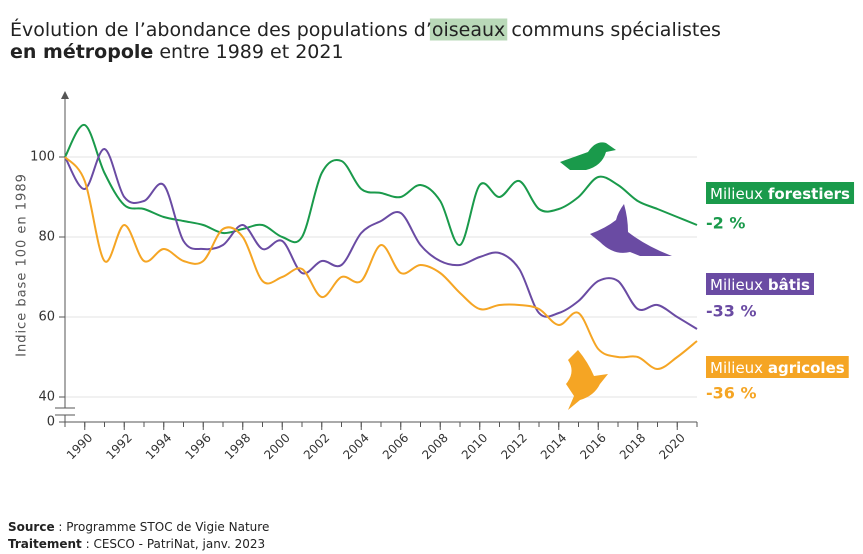 The image size is (863, 554). What do you see at coordinates (79, 446) in the screenshot?
I see `x-tick-label: 1990` at bounding box center [79, 446].